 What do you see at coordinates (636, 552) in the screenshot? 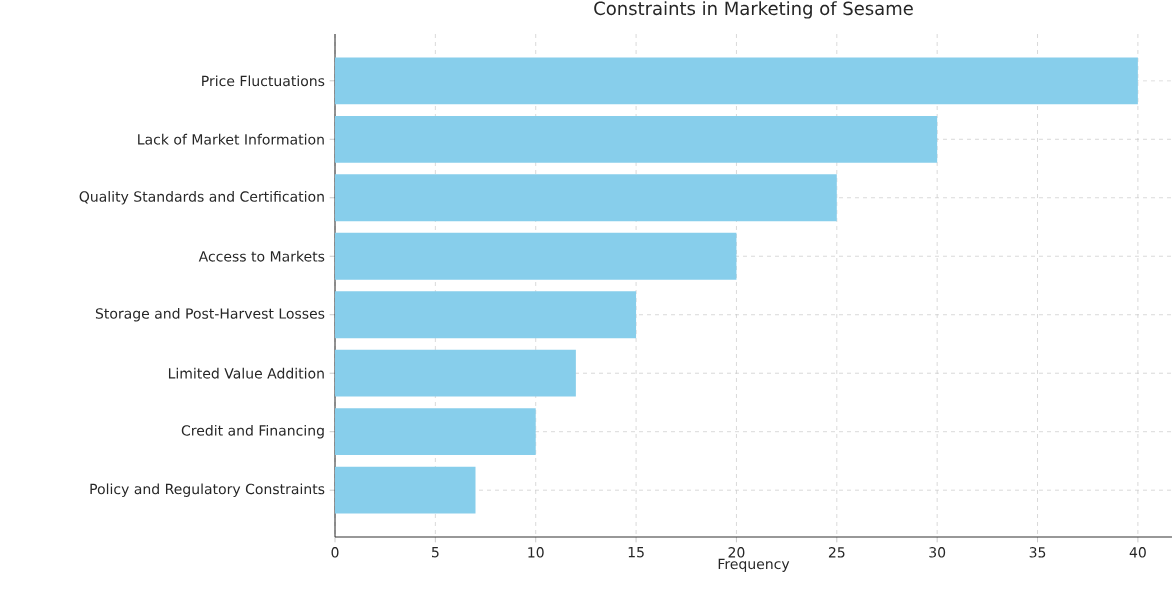
I see `x-tick-label: 15` at bounding box center [636, 552].